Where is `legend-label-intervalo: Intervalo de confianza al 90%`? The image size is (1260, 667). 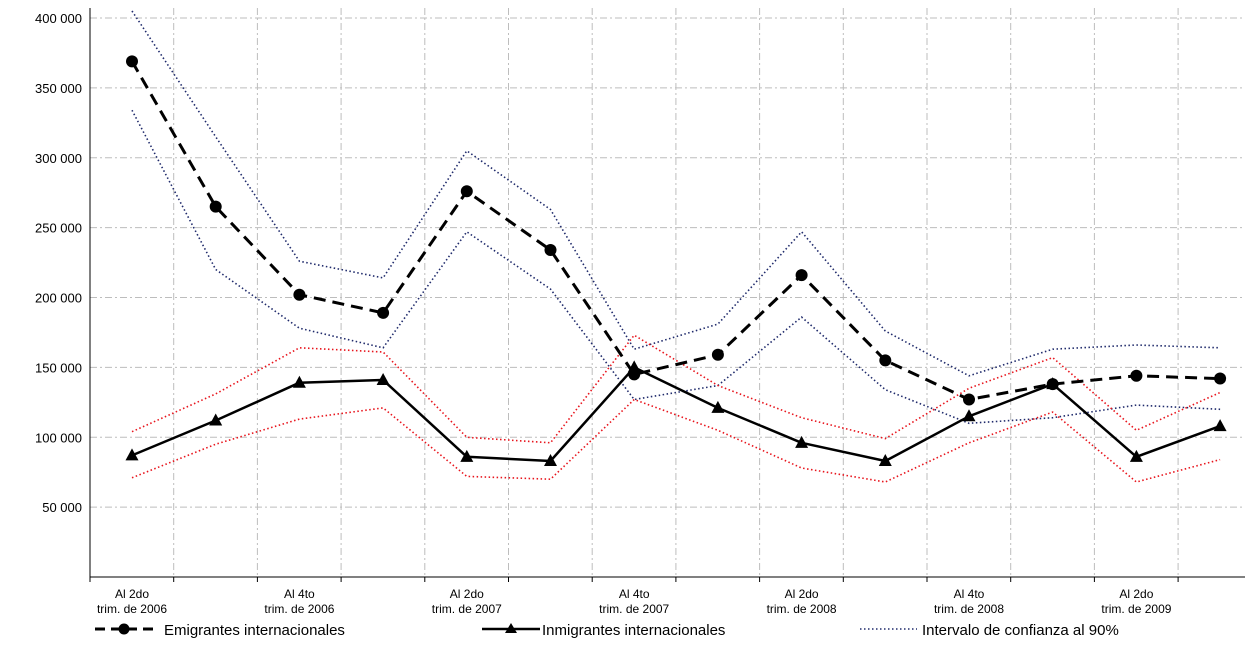
legend-label-intervalo: Intervalo de confianza al 90% is located at coordinates (1020, 630).